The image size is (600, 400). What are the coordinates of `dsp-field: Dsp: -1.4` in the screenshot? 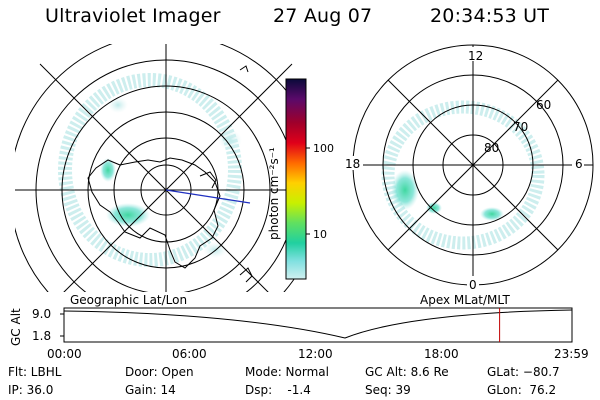 It's located at (278, 390).